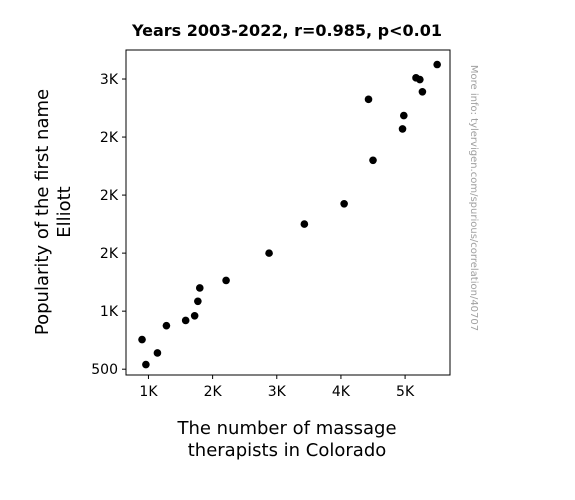 The height and width of the screenshot is (500, 575). Describe the element at coordinates (286, 30) in the screenshot. I see `chart-title: Years 2003-2022, r=0.985, p<0.01` at that location.